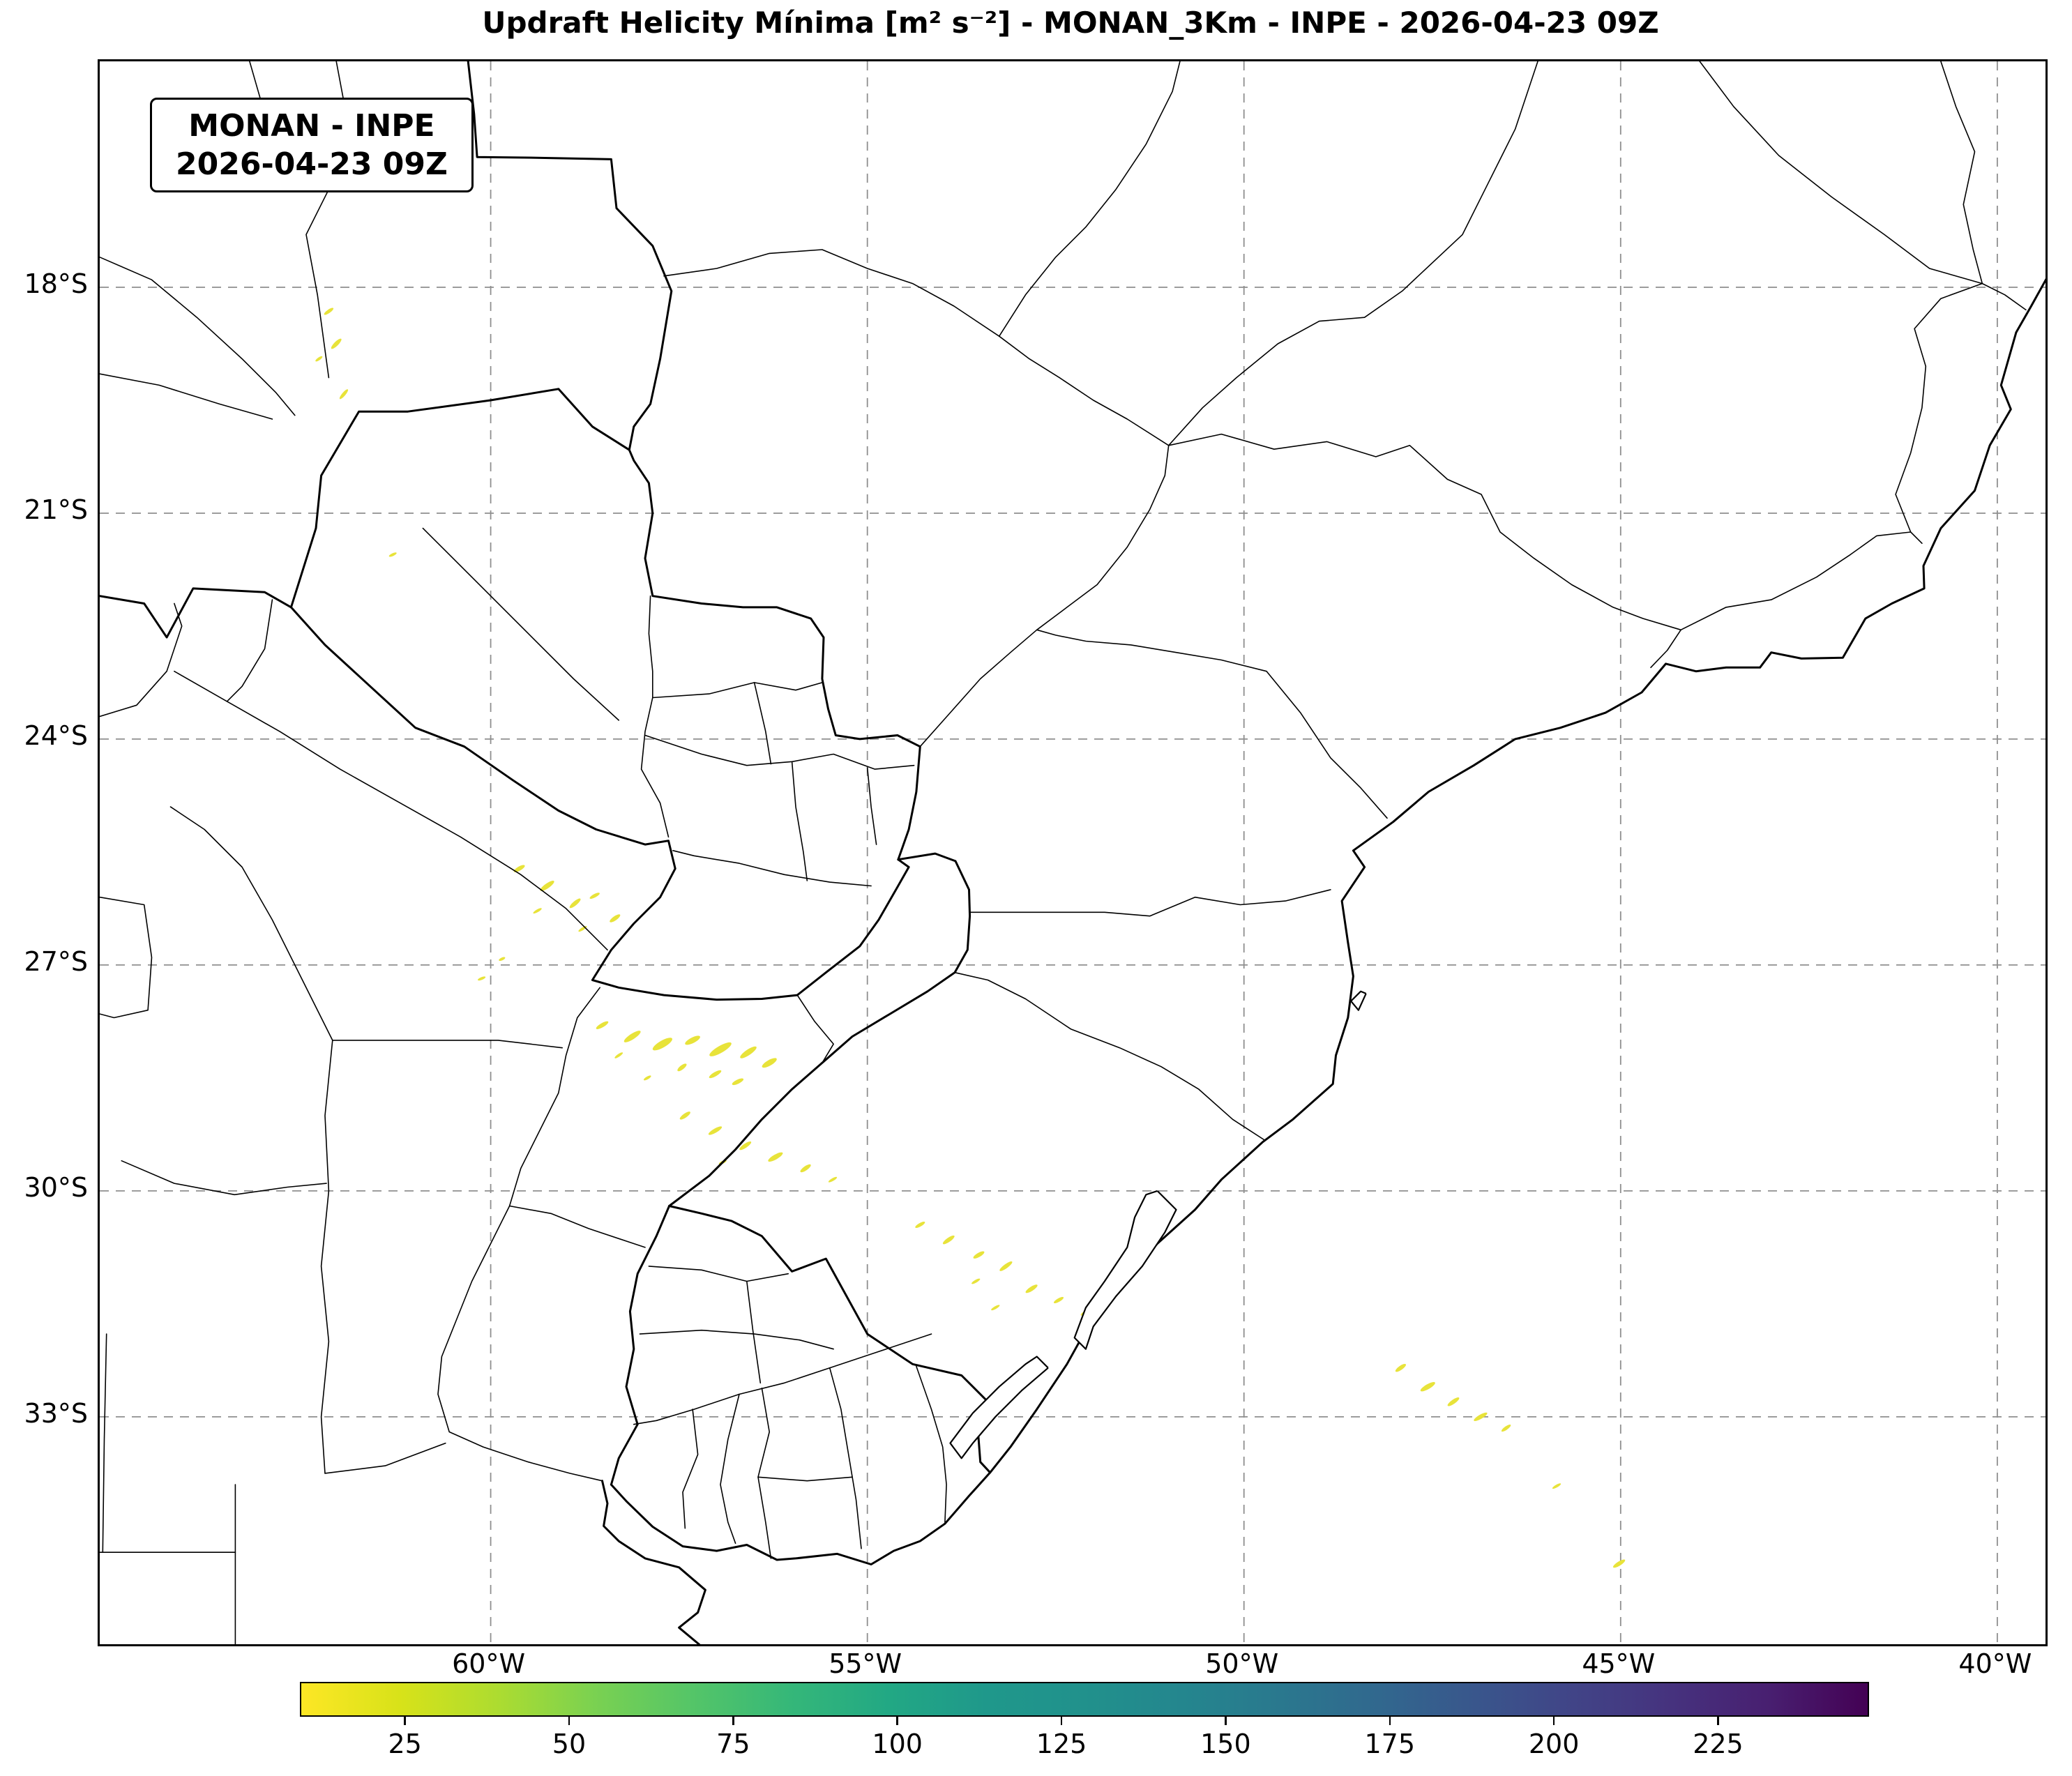 The image size is (2072, 1776). I want to click on border-santiago-chaco, so click(251, 923).